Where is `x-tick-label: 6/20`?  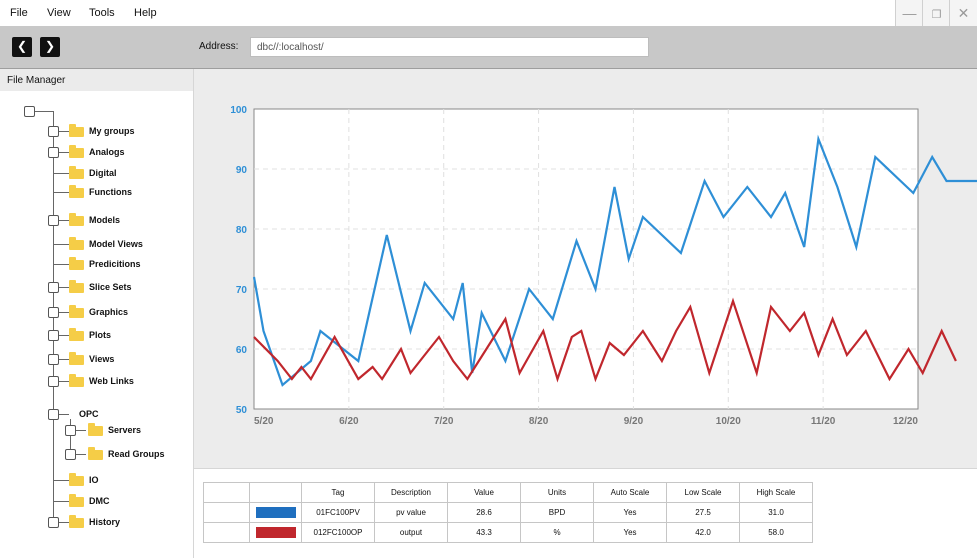 x-tick-label: 6/20 is located at coordinates (349, 421).